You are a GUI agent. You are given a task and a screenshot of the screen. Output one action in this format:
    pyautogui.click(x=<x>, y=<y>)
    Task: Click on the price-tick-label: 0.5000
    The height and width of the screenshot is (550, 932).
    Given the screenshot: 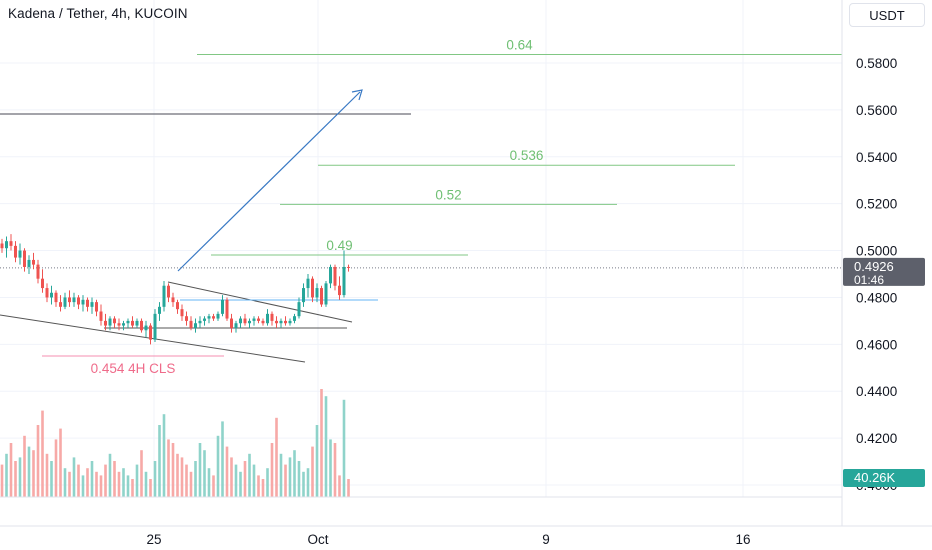 What is the action you would take?
    pyautogui.click(x=876, y=251)
    